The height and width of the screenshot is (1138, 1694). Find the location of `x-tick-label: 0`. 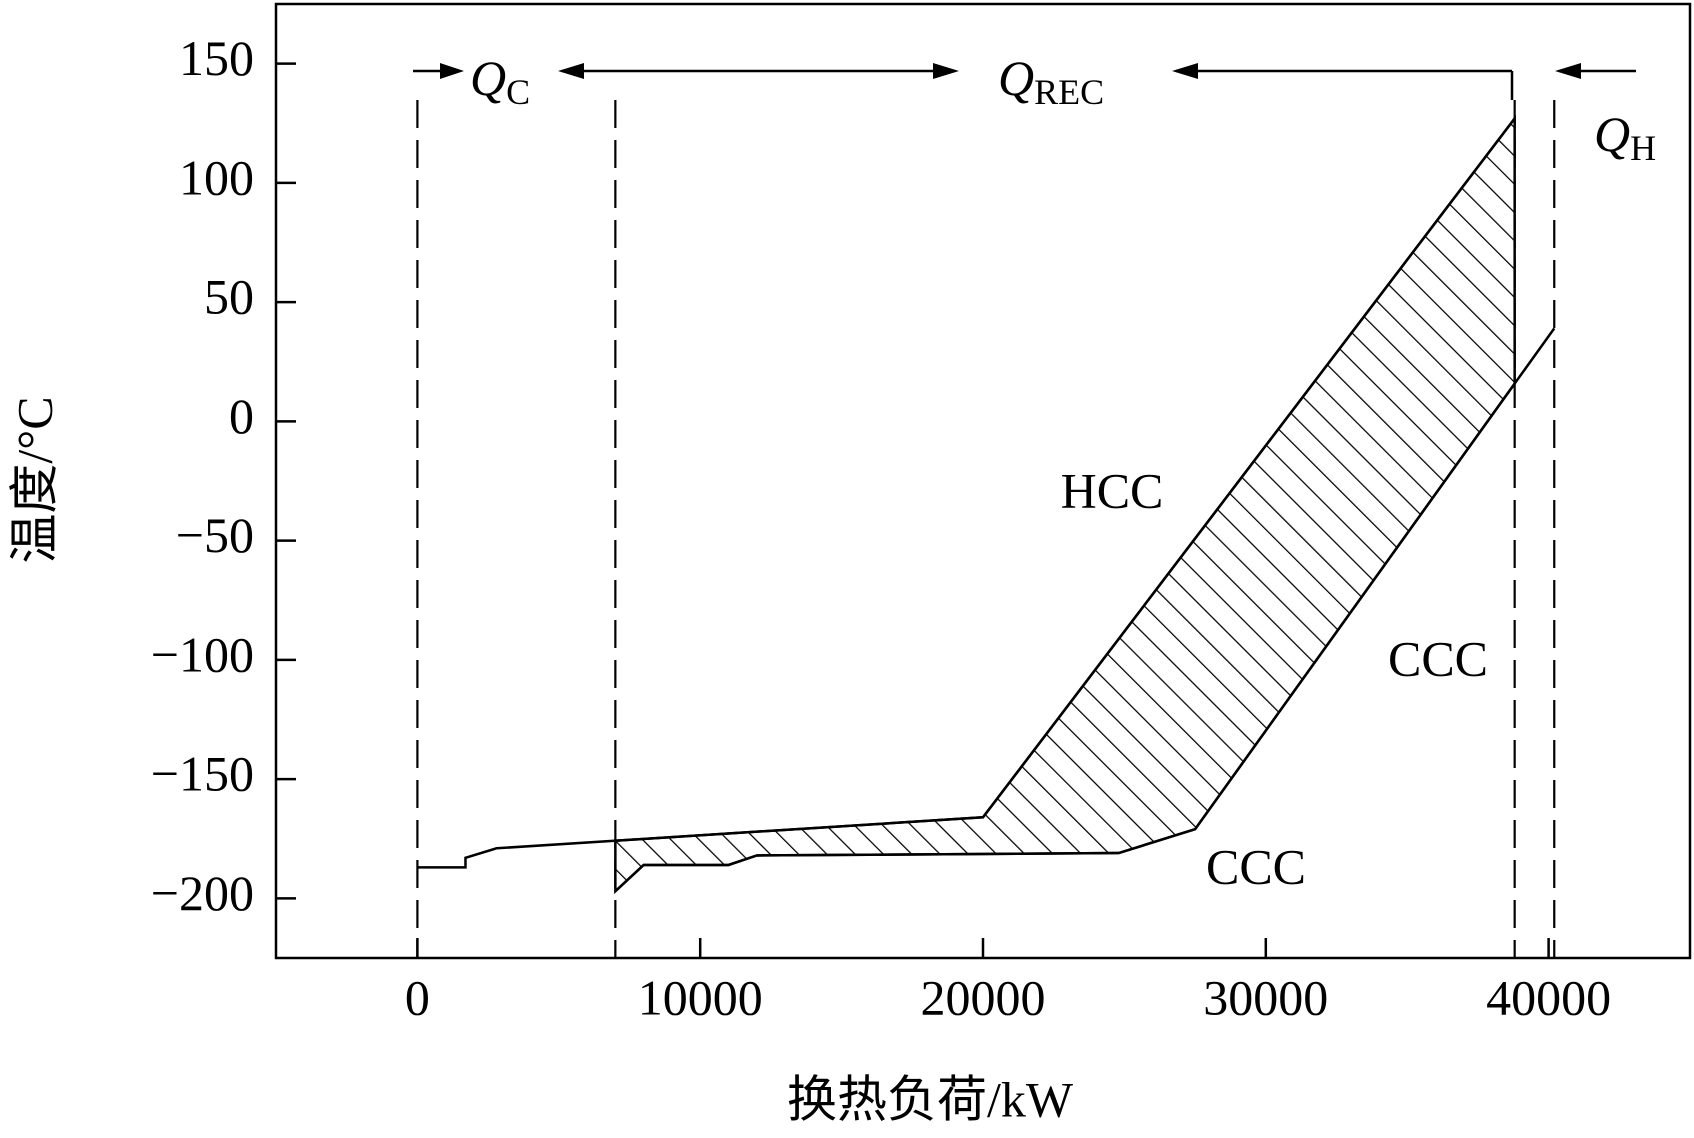

x-tick-label: 0 is located at coordinates (417, 997).